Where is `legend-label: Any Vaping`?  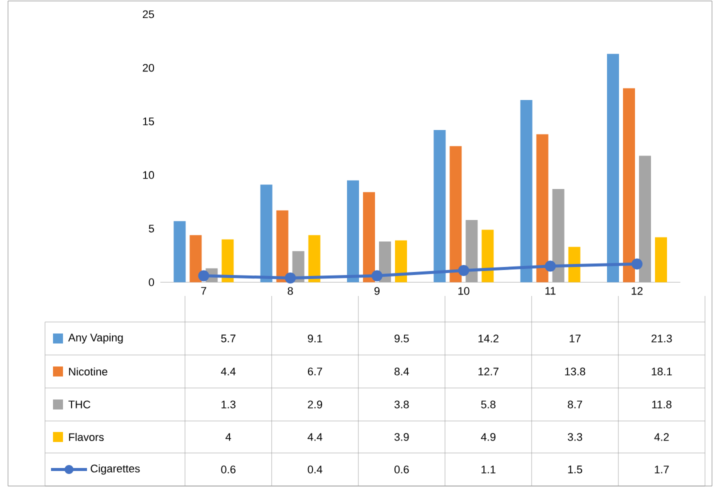
legend-label: Any Vaping is located at coordinates (95, 338).